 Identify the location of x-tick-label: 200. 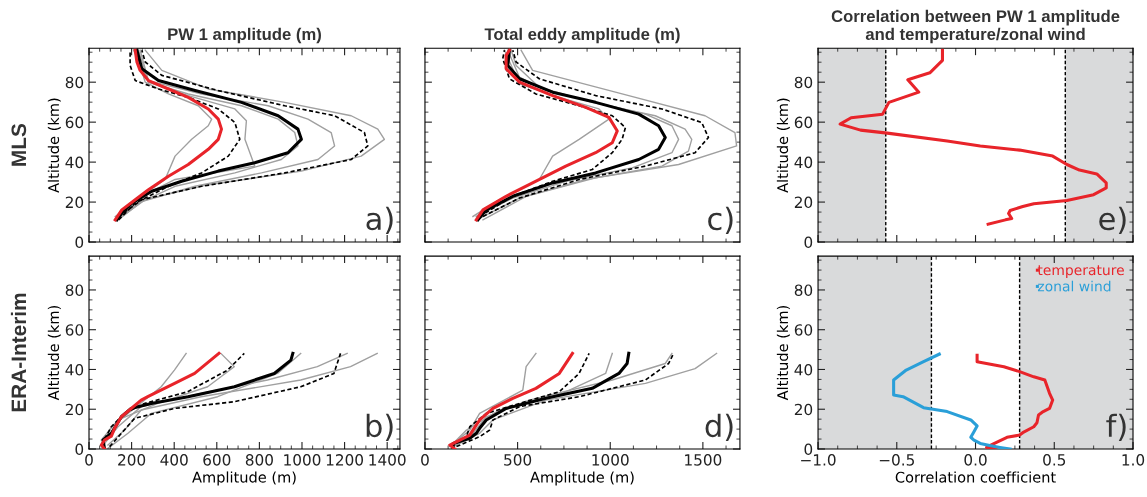
(132, 460).